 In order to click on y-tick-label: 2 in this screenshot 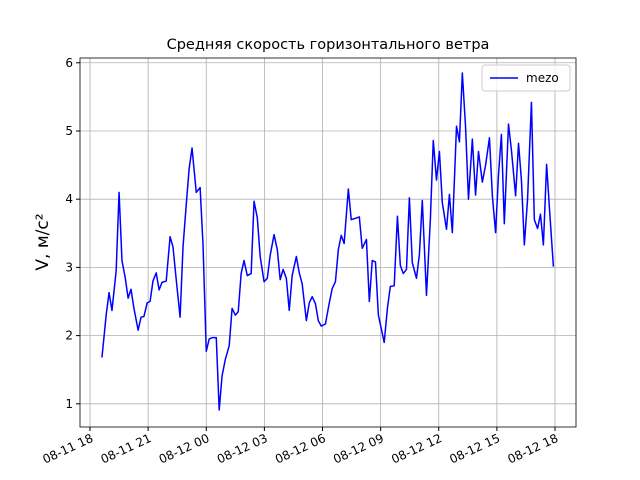, I will do `click(69, 336)`.